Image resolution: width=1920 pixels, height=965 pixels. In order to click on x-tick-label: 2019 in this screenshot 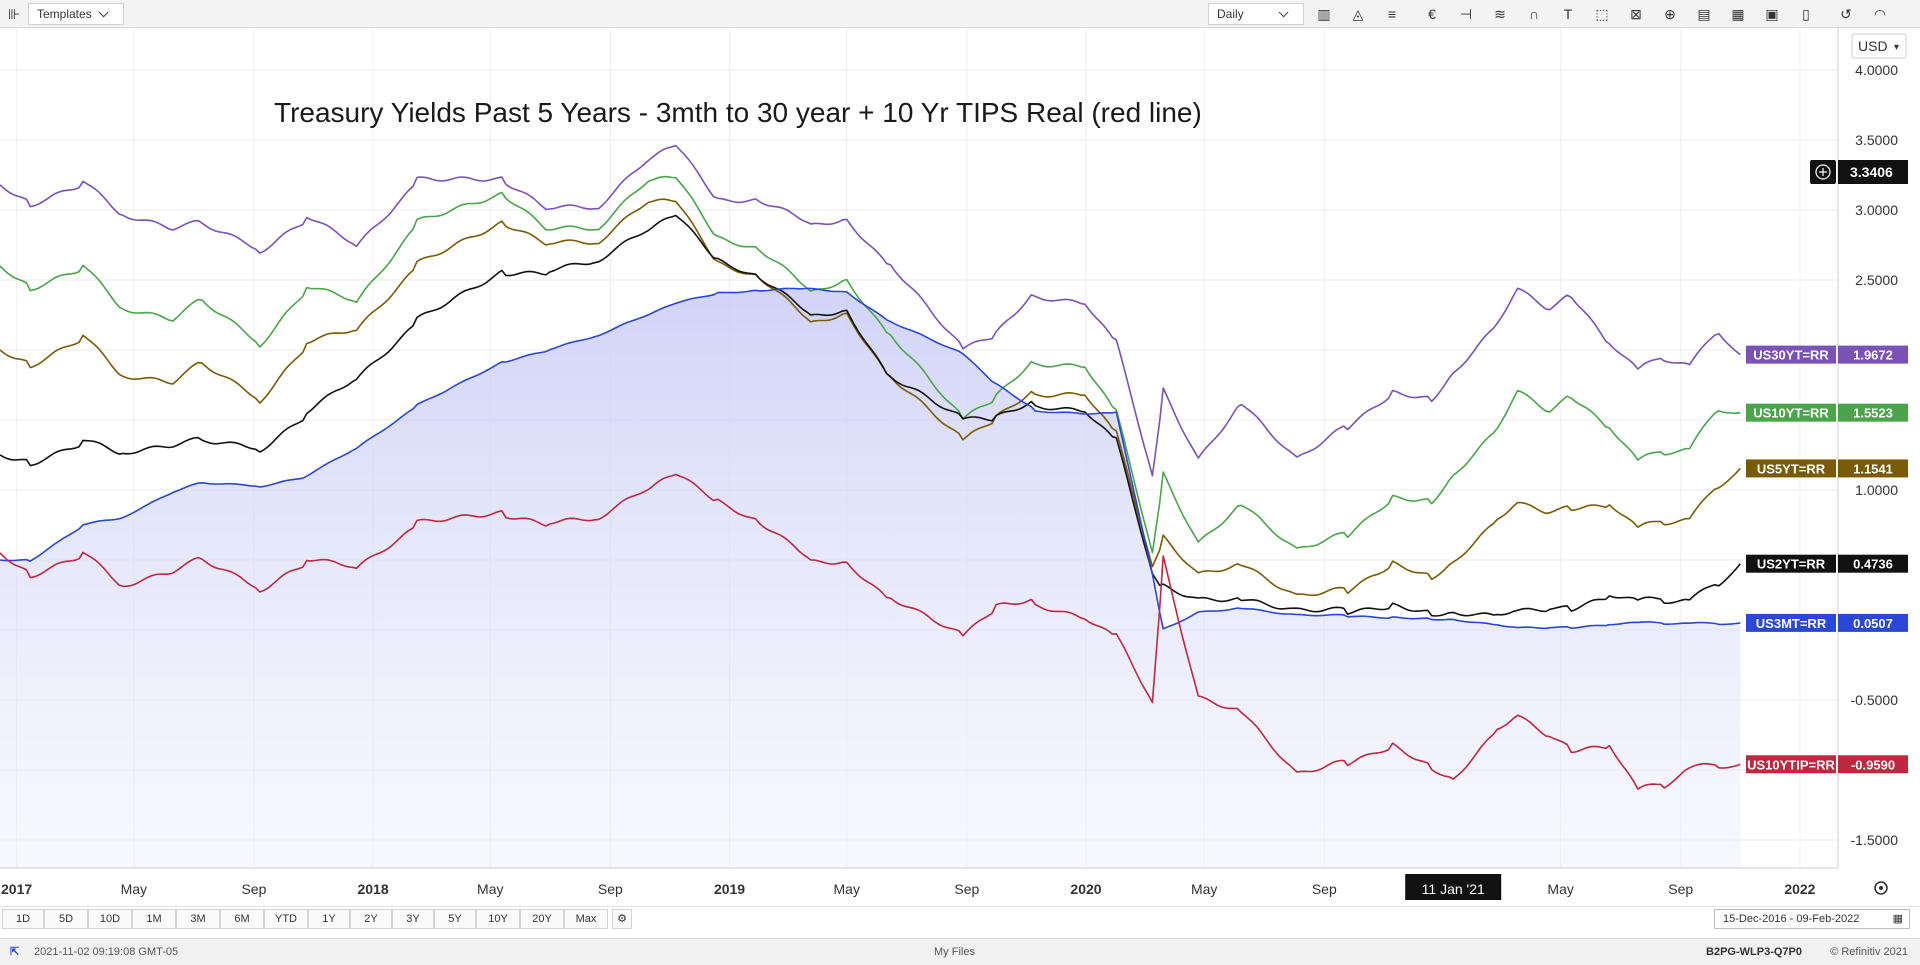, I will do `click(729, 889)`.